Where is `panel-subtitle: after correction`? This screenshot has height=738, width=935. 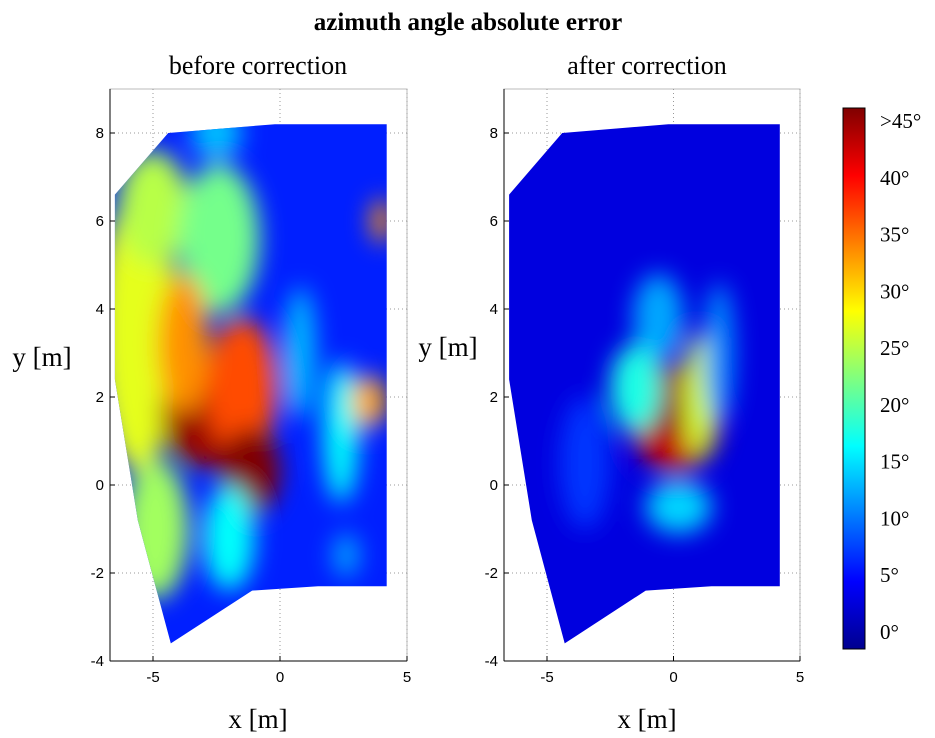
panel-subtitle: after correction is located at coordinates (647, 65).